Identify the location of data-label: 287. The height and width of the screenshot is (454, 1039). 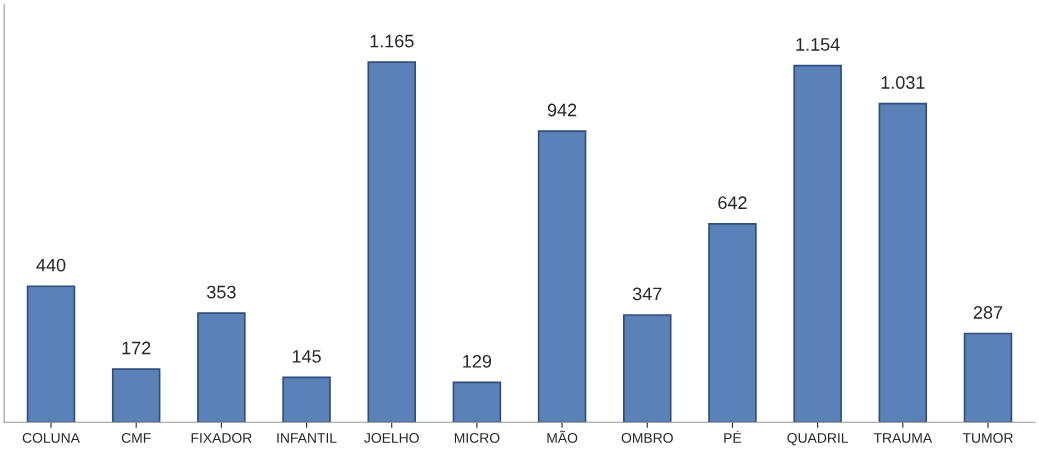
(988, 312).